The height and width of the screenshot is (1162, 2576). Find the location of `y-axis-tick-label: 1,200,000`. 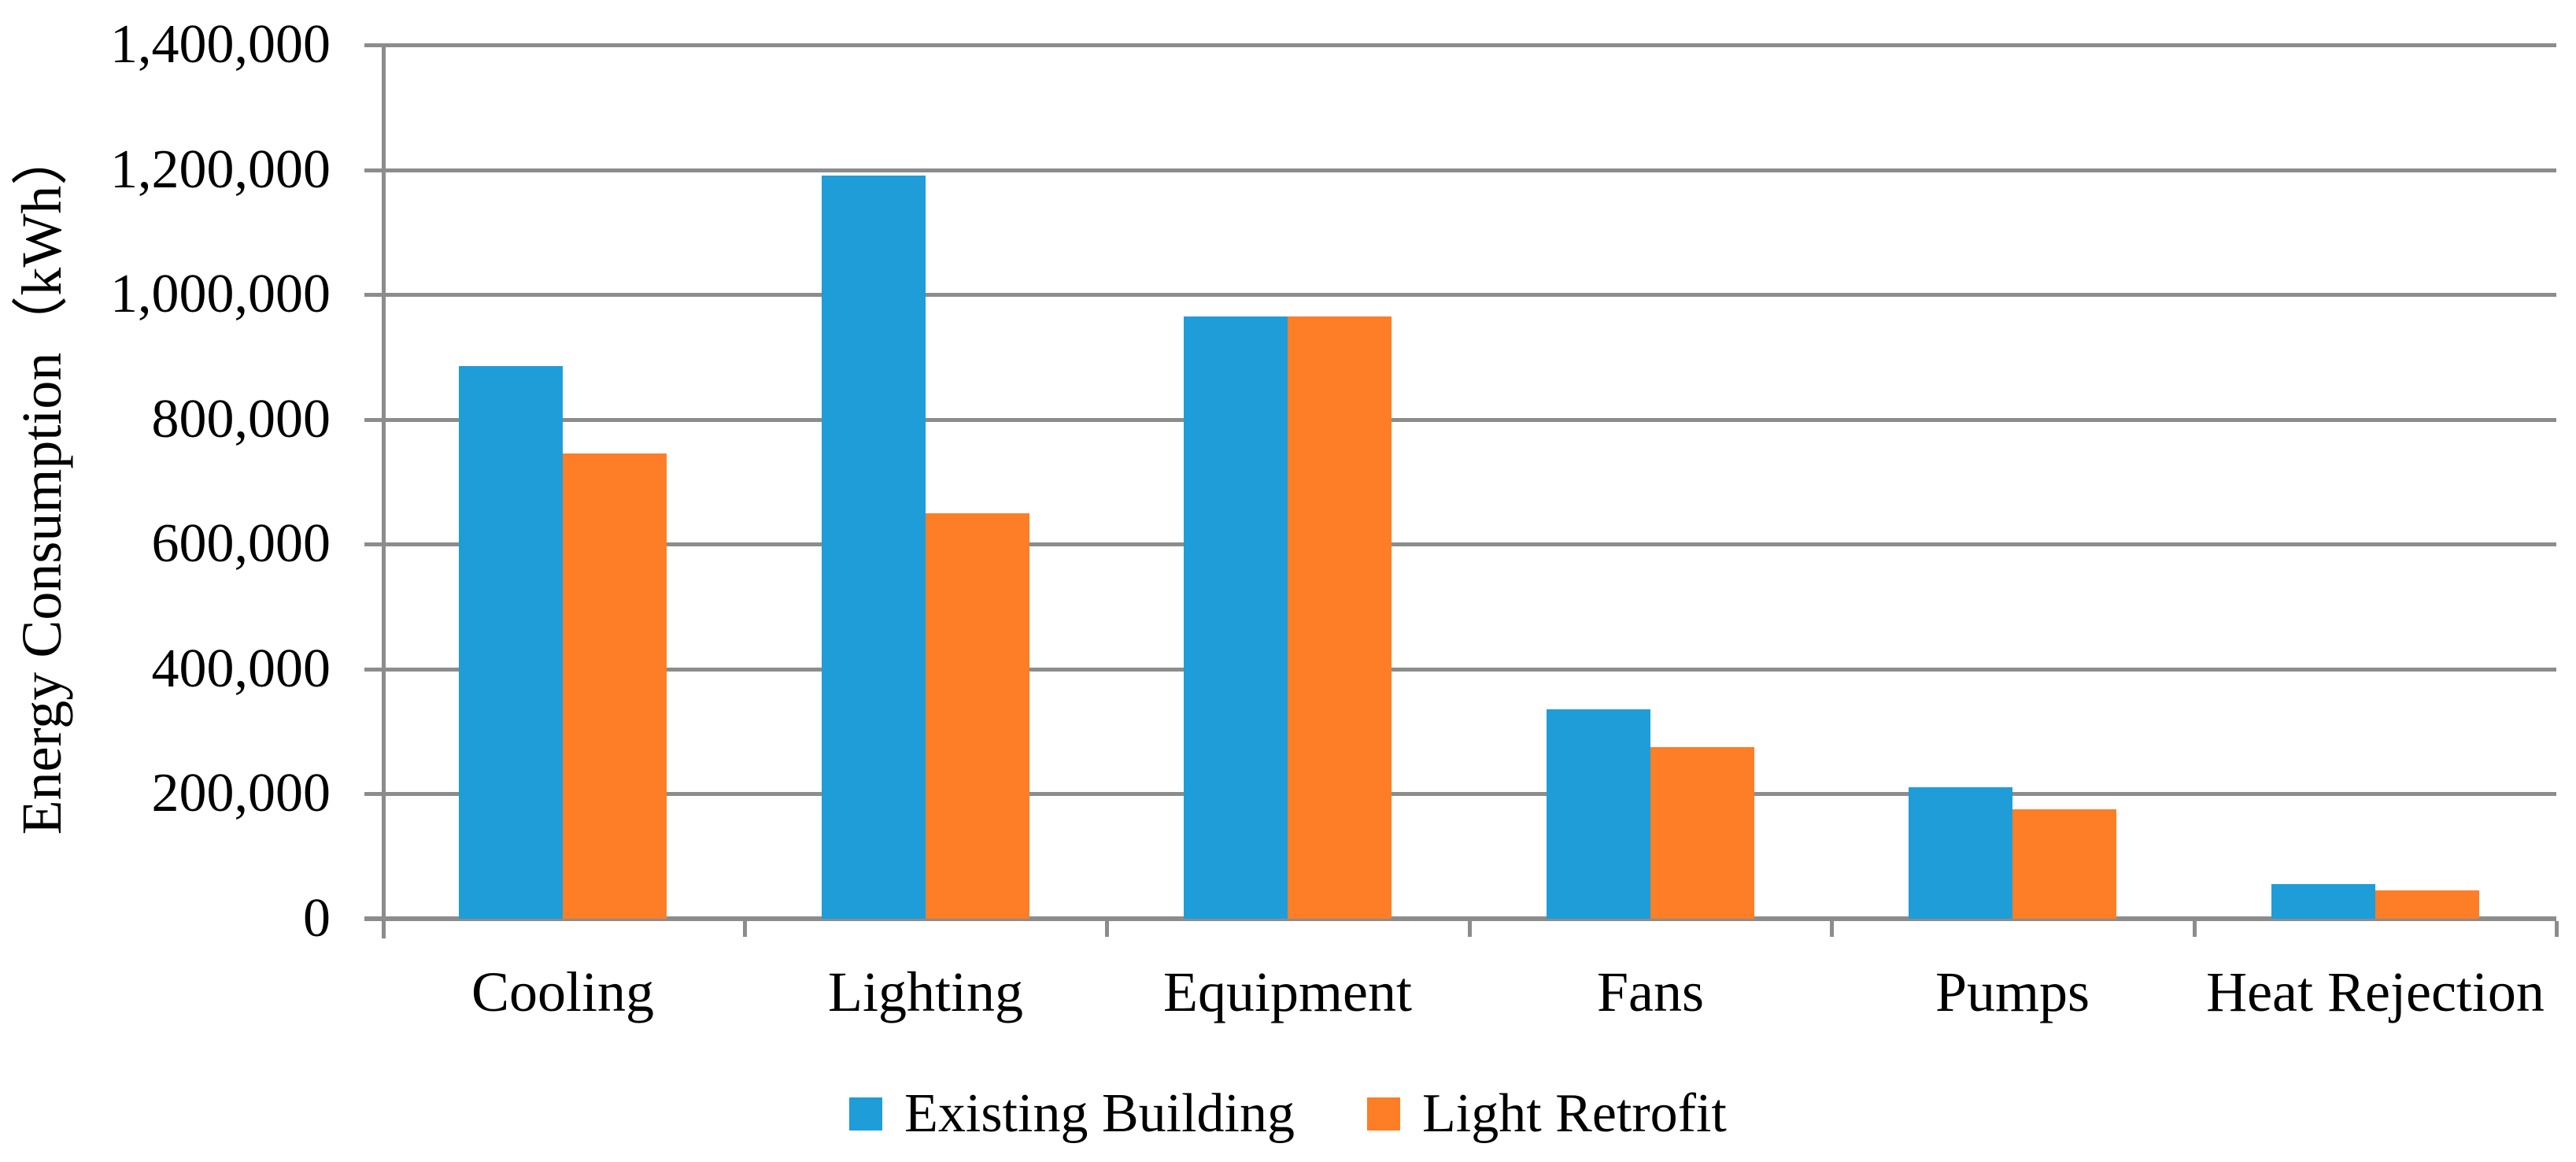

y-axis-tick-label: 1,200,000 is located at coordinates (220, 169).